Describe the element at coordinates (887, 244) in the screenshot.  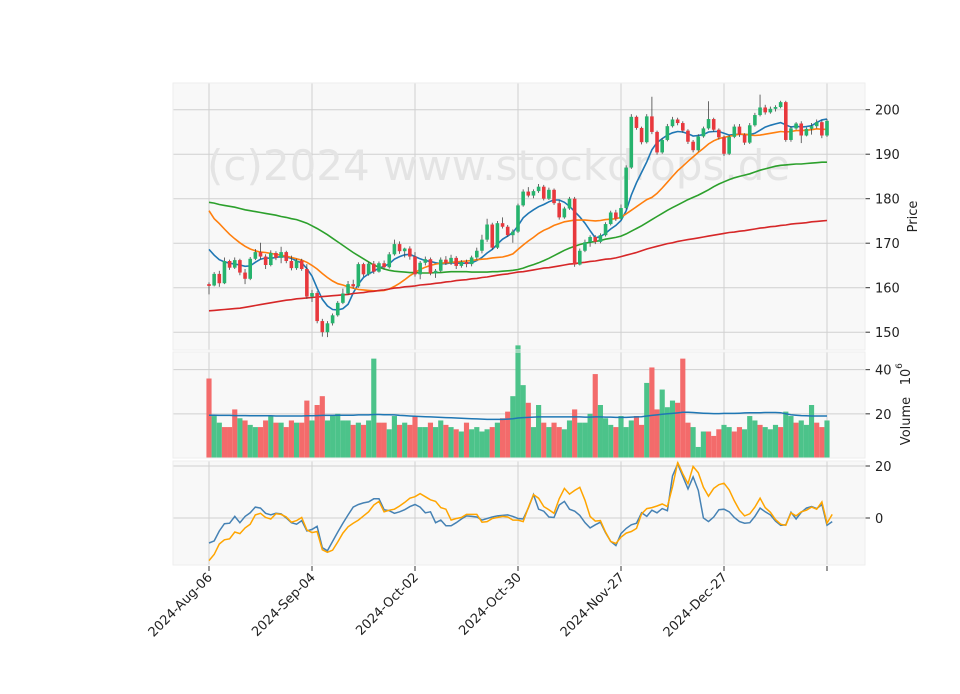
I see `price-y-tick-label: 170` at that location.